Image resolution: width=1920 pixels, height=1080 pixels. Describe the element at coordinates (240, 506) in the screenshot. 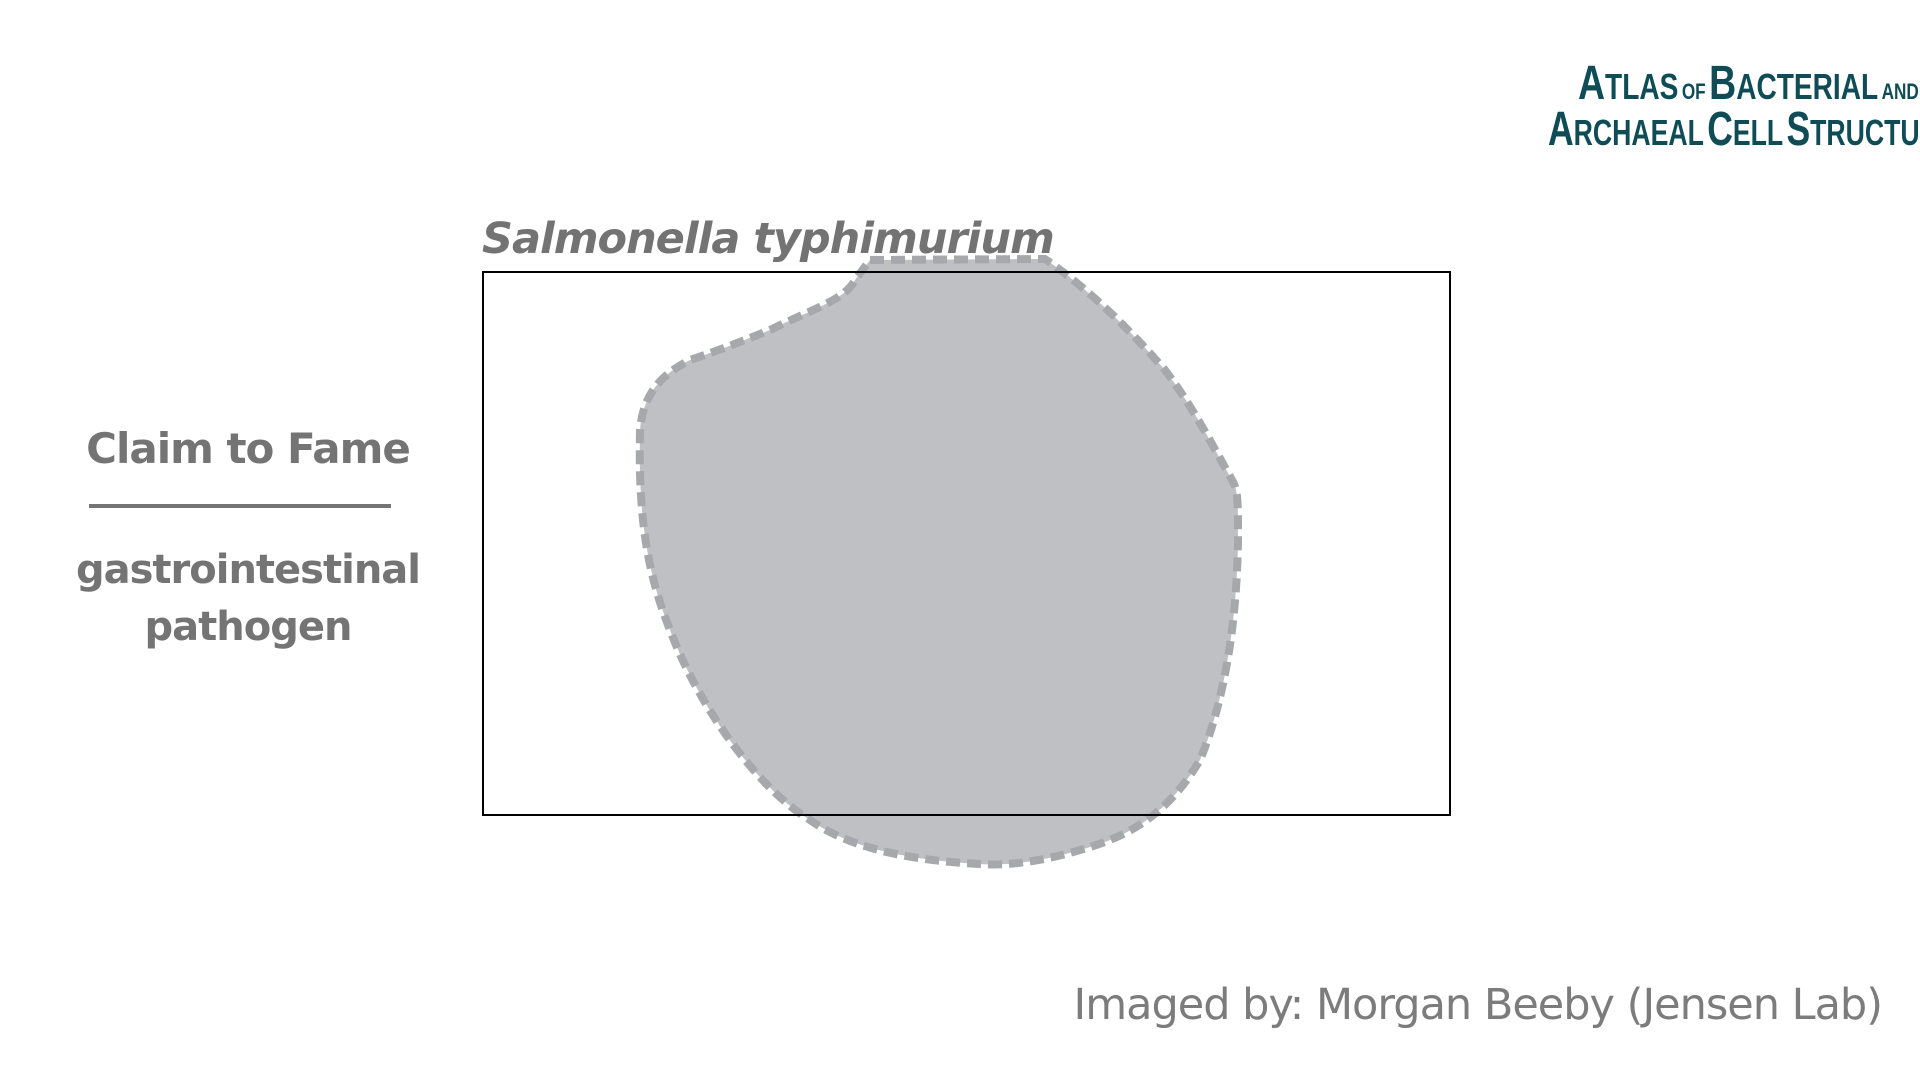

I see `claim-divider` at that location.